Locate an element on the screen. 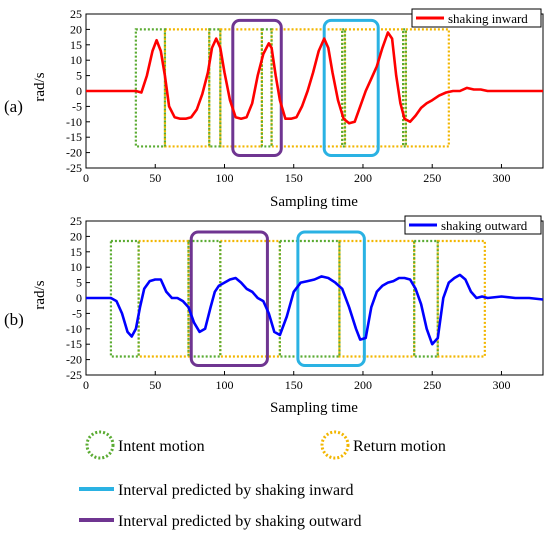 The image size is (550, 534). panel-label-b: (b) is located at coordinates (14, 319).